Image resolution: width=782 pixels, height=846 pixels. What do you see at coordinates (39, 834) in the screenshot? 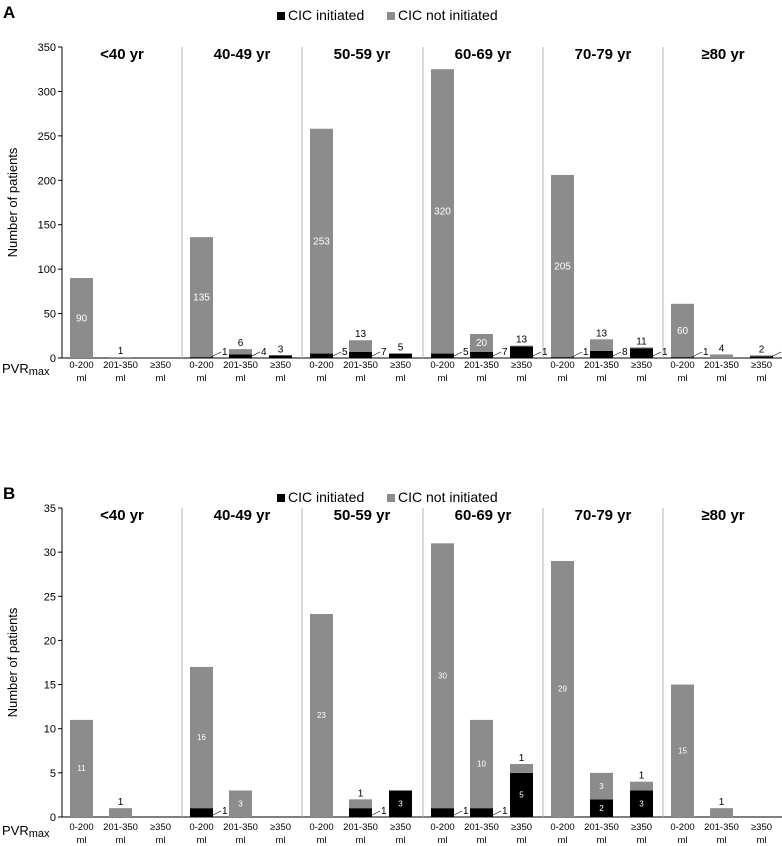
I see `x-axis-title-suffix: max` at bounding box center [39, 834].